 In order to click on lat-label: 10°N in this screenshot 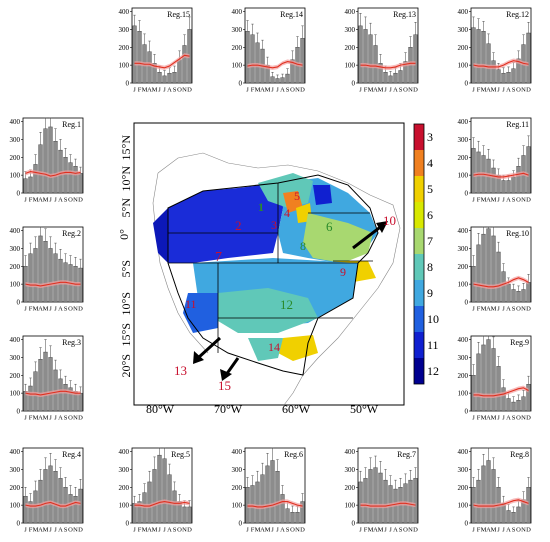, I will do `click(126, 179)`.